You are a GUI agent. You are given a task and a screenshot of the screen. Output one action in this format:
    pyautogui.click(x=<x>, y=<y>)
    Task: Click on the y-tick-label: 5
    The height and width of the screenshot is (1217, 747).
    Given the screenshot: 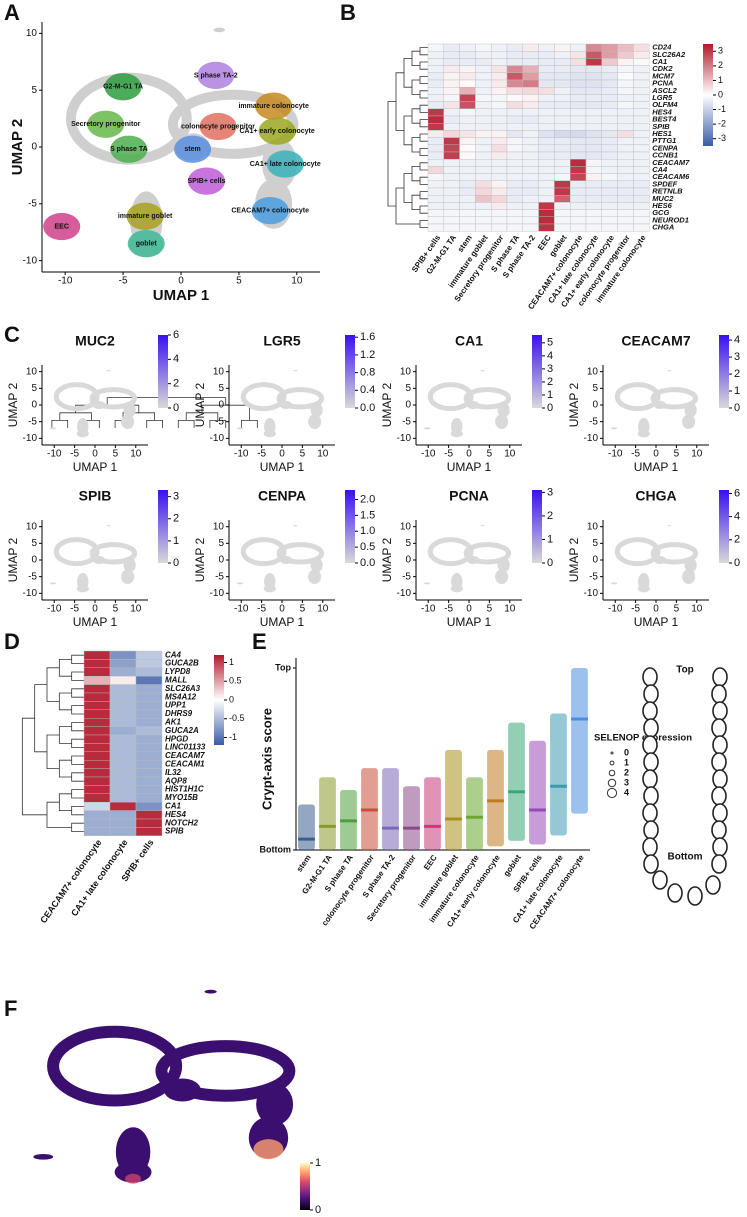 What is the action you would take?
    pyautogui.click(x=595, y=543)
    